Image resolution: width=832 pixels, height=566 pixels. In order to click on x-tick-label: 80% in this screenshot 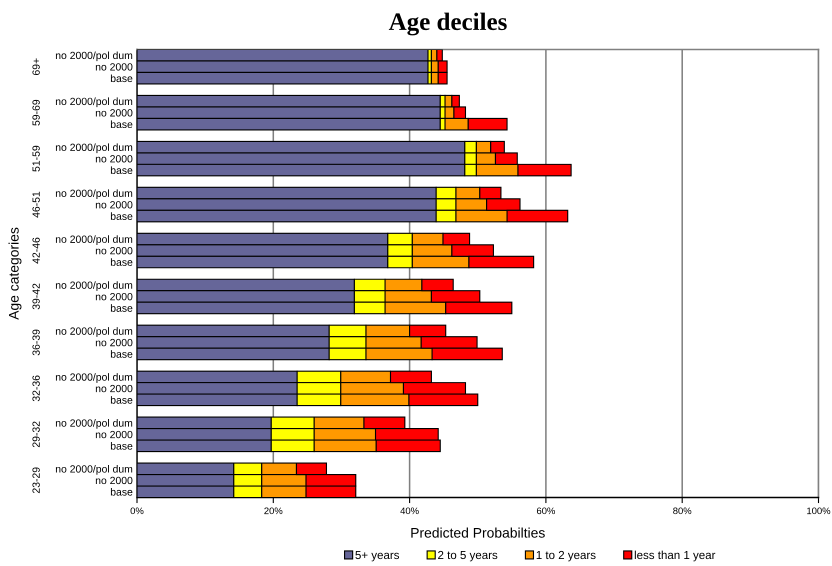, I will do `click(682, 510)`.